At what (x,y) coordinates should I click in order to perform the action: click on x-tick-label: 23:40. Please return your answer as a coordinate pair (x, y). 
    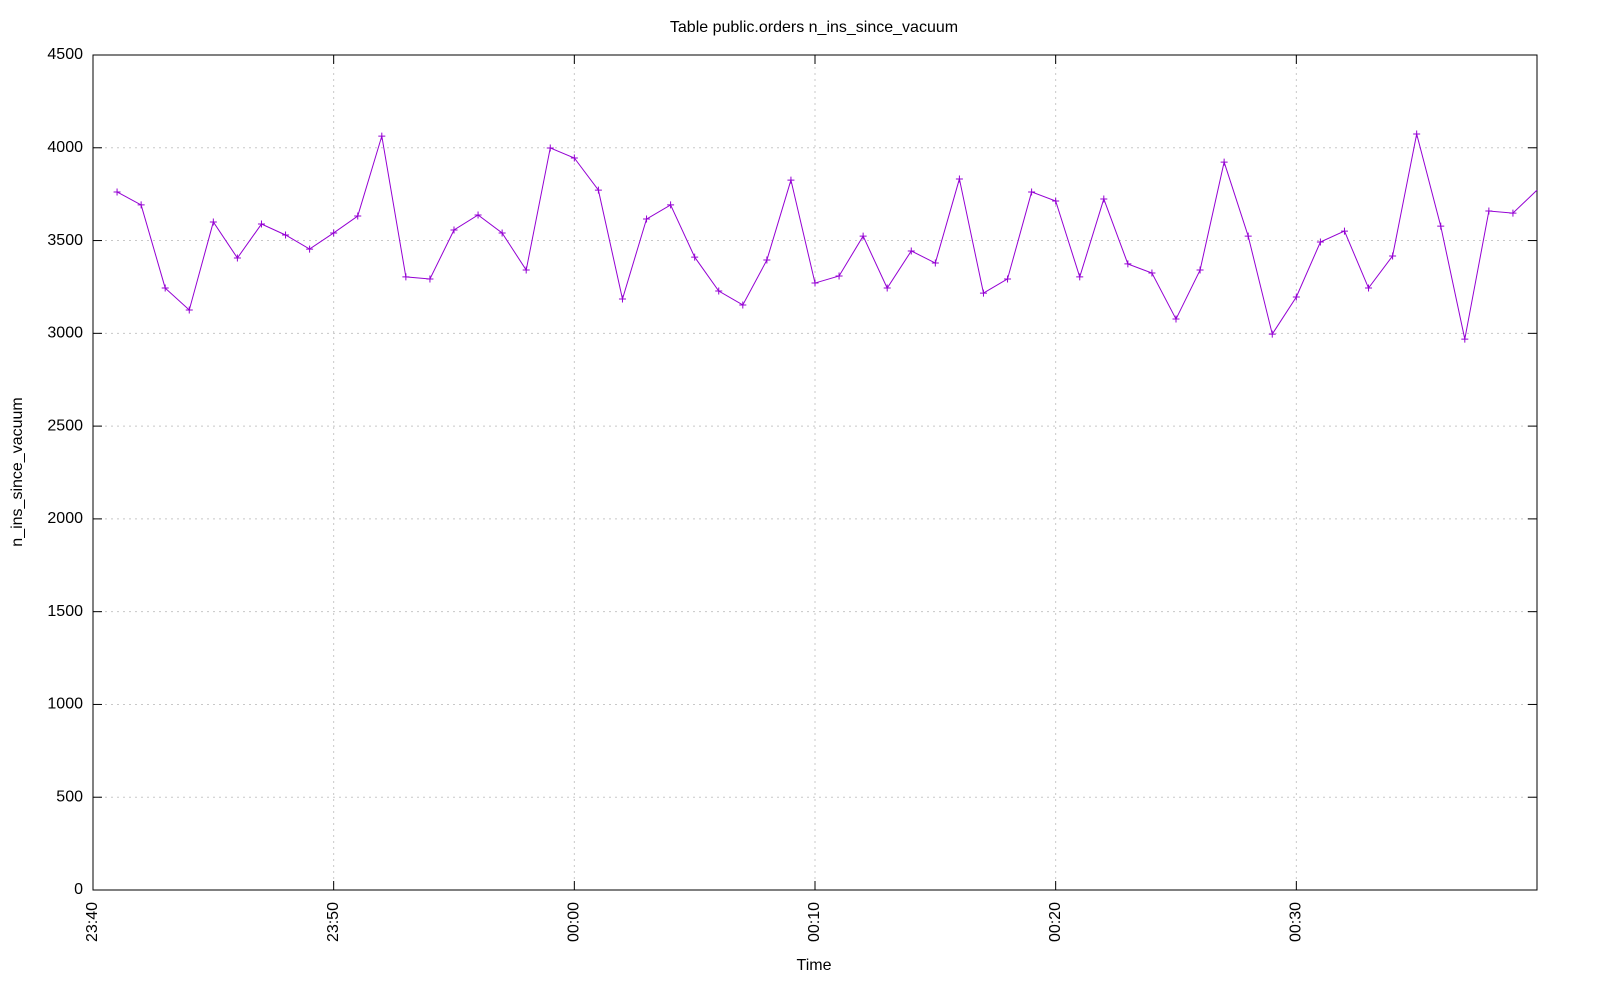
    Looking at the image, I should click on (92, 922).